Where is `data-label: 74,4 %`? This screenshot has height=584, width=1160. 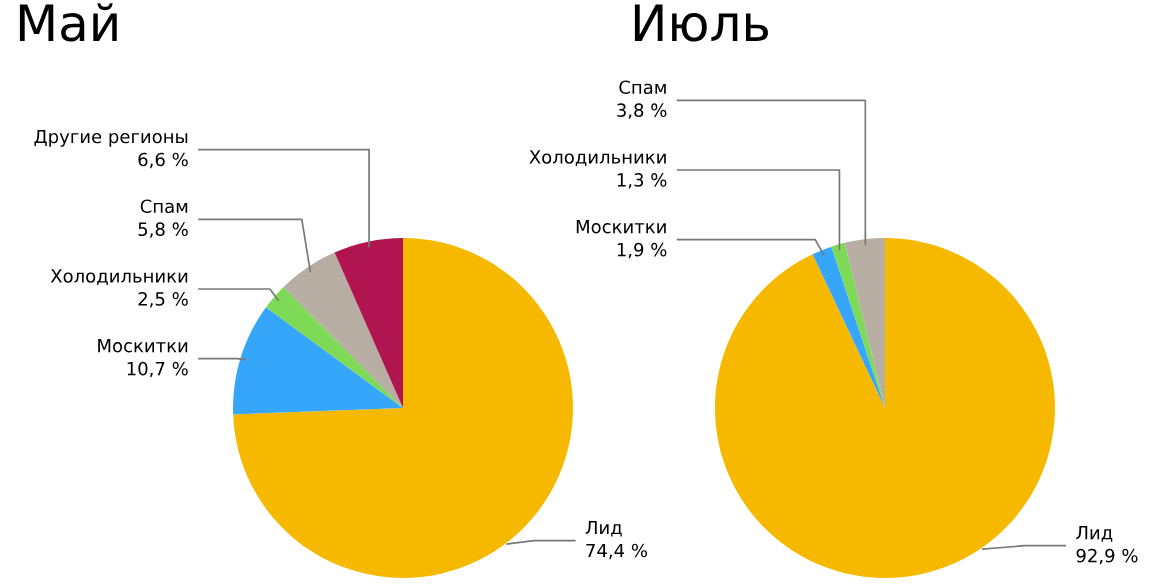
data-label: 74,4 % is located at coordinates (616, 551).